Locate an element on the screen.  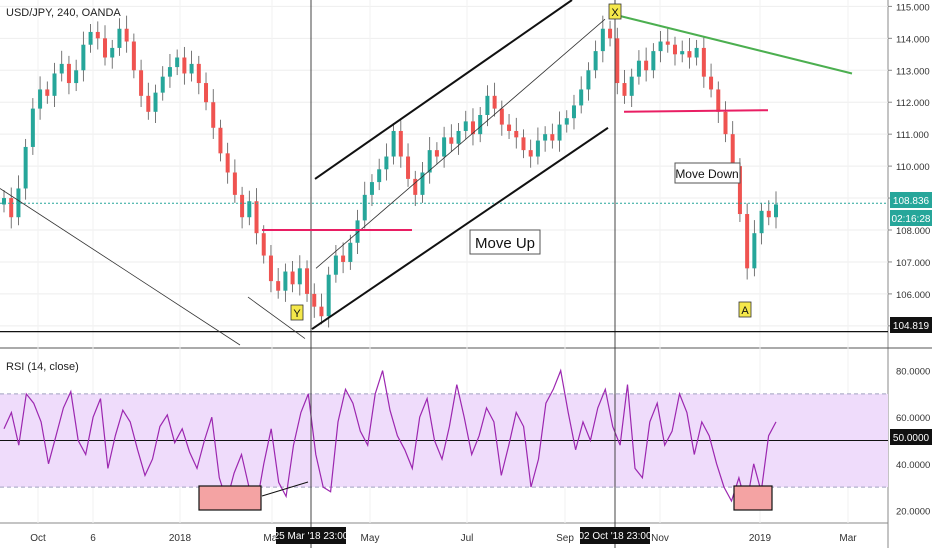
marker-a: A is located at coordinates (745, 311).